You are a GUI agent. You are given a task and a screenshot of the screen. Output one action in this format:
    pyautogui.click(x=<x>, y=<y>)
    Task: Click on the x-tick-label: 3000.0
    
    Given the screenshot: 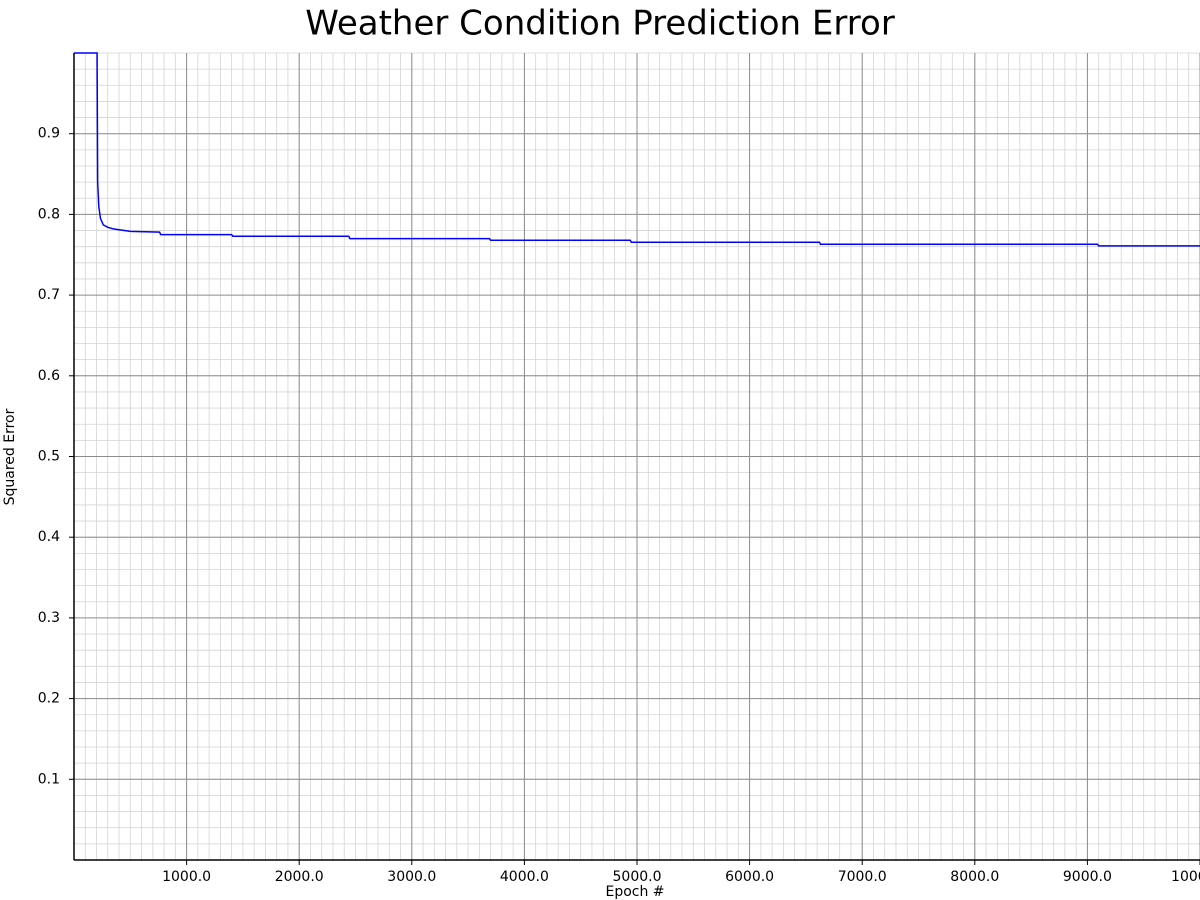 What is the action you would take?
    pyautogui.click(x=411, y=877)
    